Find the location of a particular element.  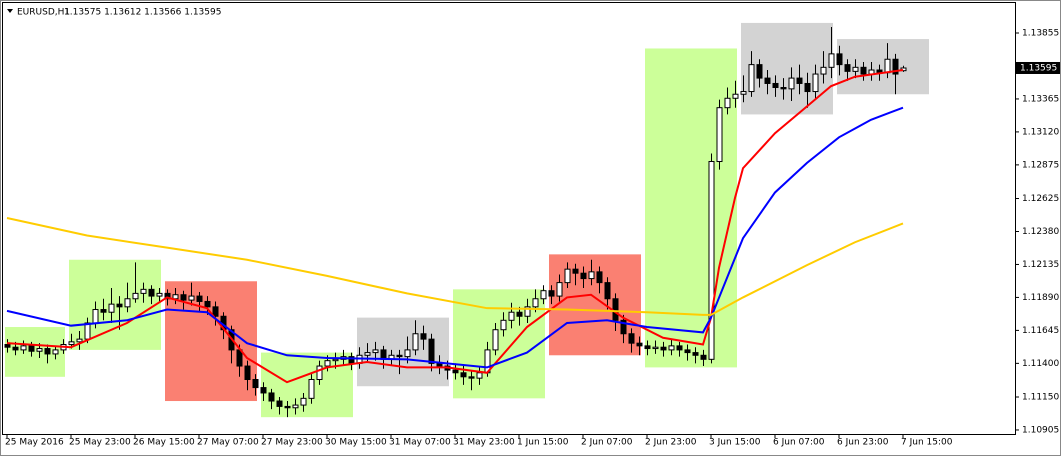

price-label: 1.13595 is located at coordinates (1038, 68).